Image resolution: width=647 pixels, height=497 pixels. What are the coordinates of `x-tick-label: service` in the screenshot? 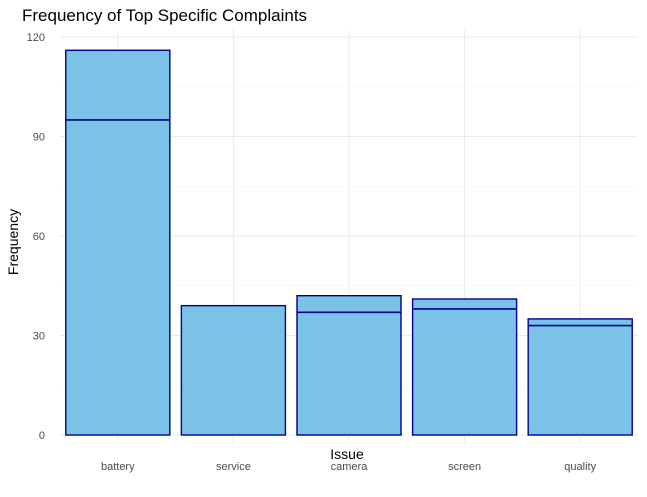 It's located at (233, 467).